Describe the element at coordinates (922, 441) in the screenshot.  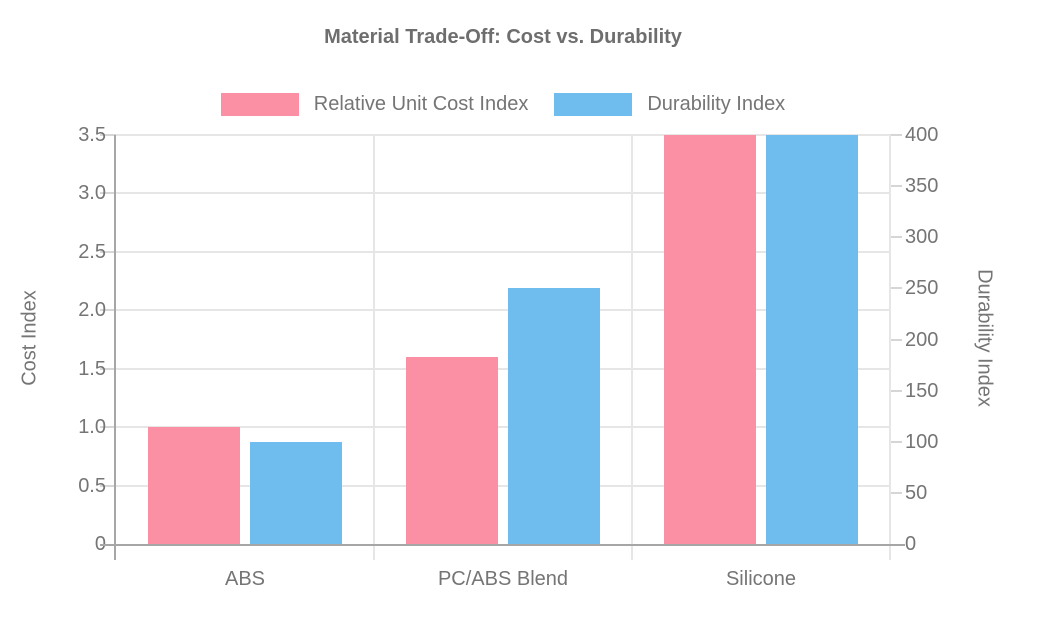
I see `y-tick-label-right: 100` at that location.